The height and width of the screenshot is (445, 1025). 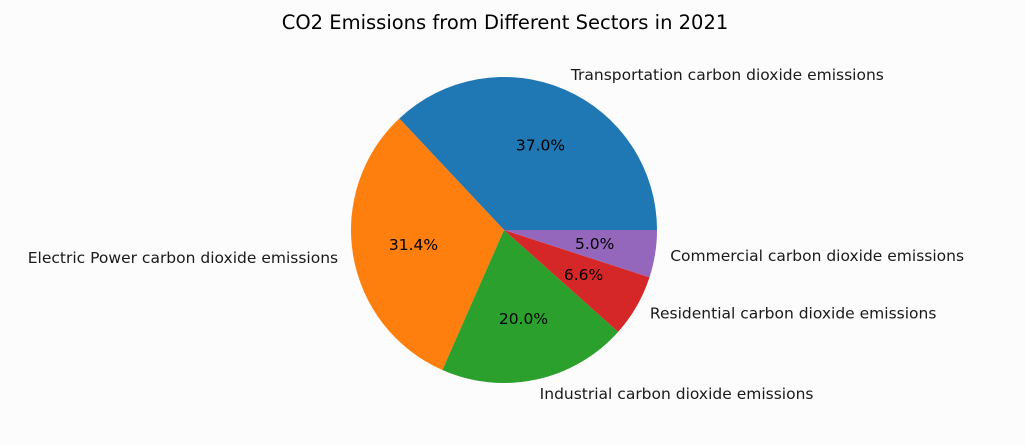 I want to click on pie-slice-electric-power-carbon-dioxide-emissions, so click(x=427, y=244).